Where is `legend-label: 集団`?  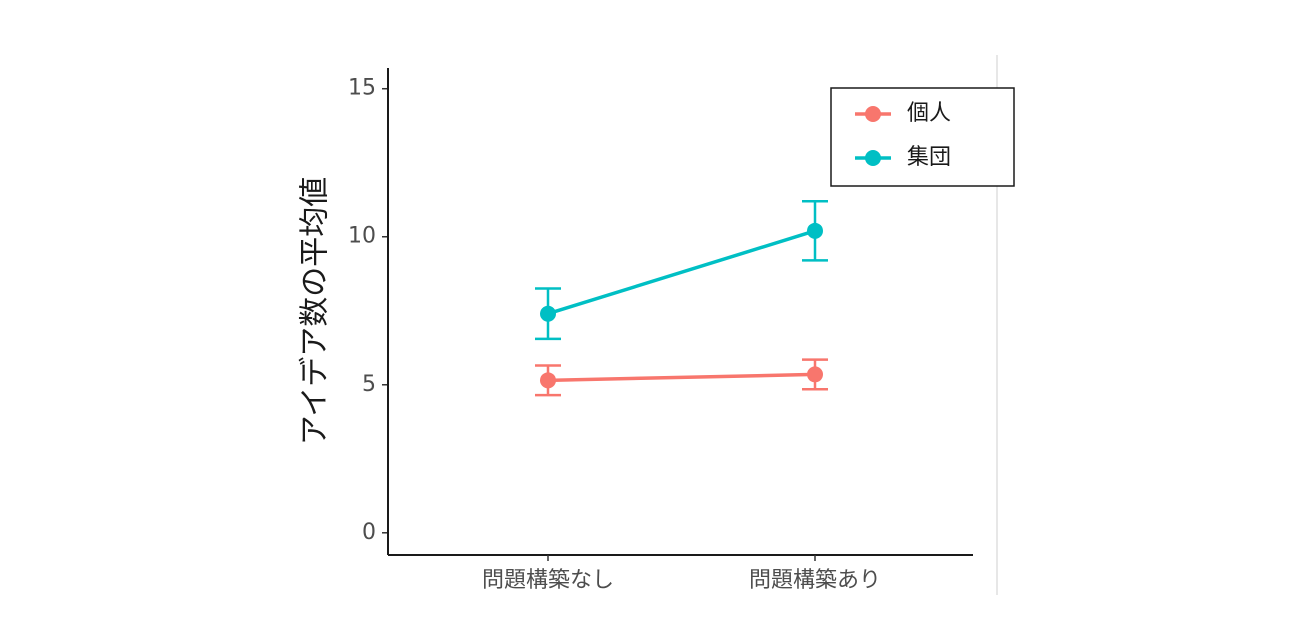
legend-label: 集団 is located at coordinates (929, 157).